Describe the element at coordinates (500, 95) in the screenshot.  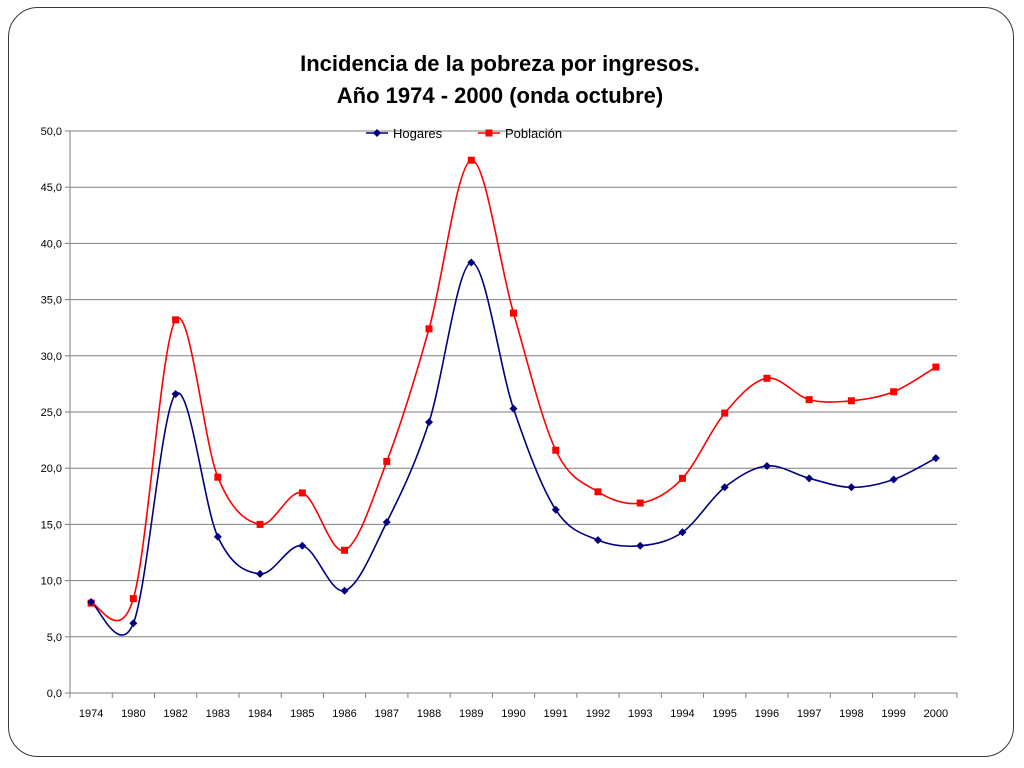
I see `chart-title-line2: Año 1974 - 2000 (onda octubre)` at that location.